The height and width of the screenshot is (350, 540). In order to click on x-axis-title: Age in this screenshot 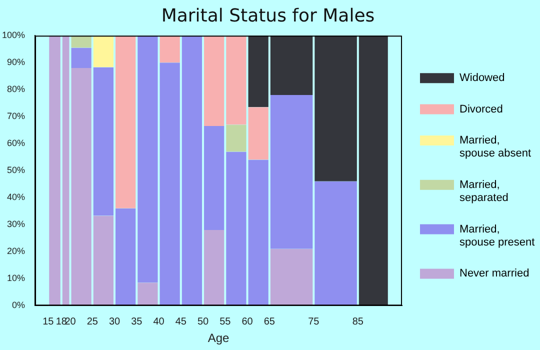, I will do `click(219, 338)`.